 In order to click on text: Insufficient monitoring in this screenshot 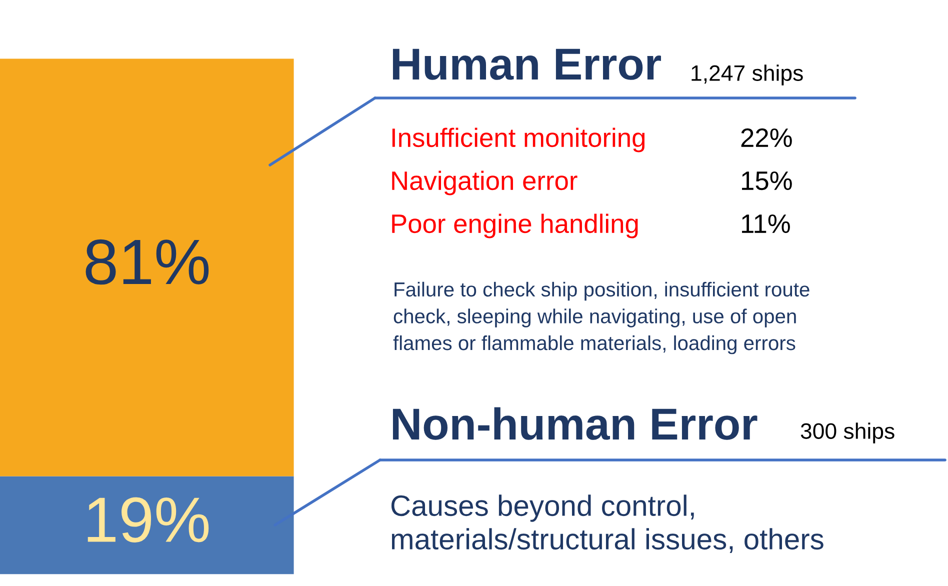, I will do `click(518, 140)`.